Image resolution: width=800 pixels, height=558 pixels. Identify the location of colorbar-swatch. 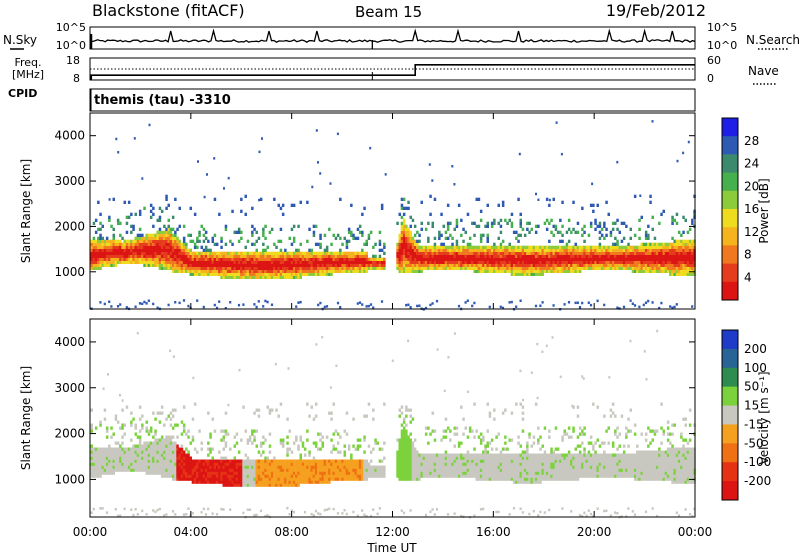
(730, 254).